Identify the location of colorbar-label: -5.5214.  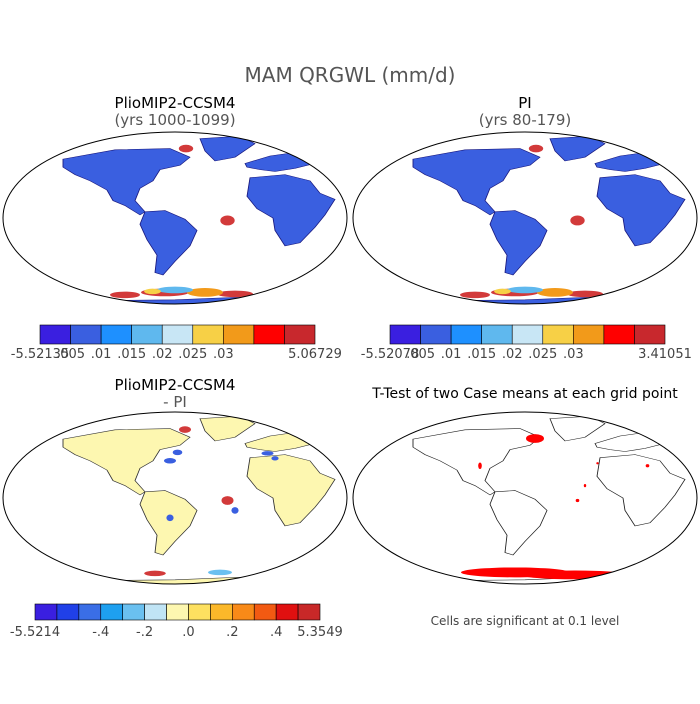
(35, 632).